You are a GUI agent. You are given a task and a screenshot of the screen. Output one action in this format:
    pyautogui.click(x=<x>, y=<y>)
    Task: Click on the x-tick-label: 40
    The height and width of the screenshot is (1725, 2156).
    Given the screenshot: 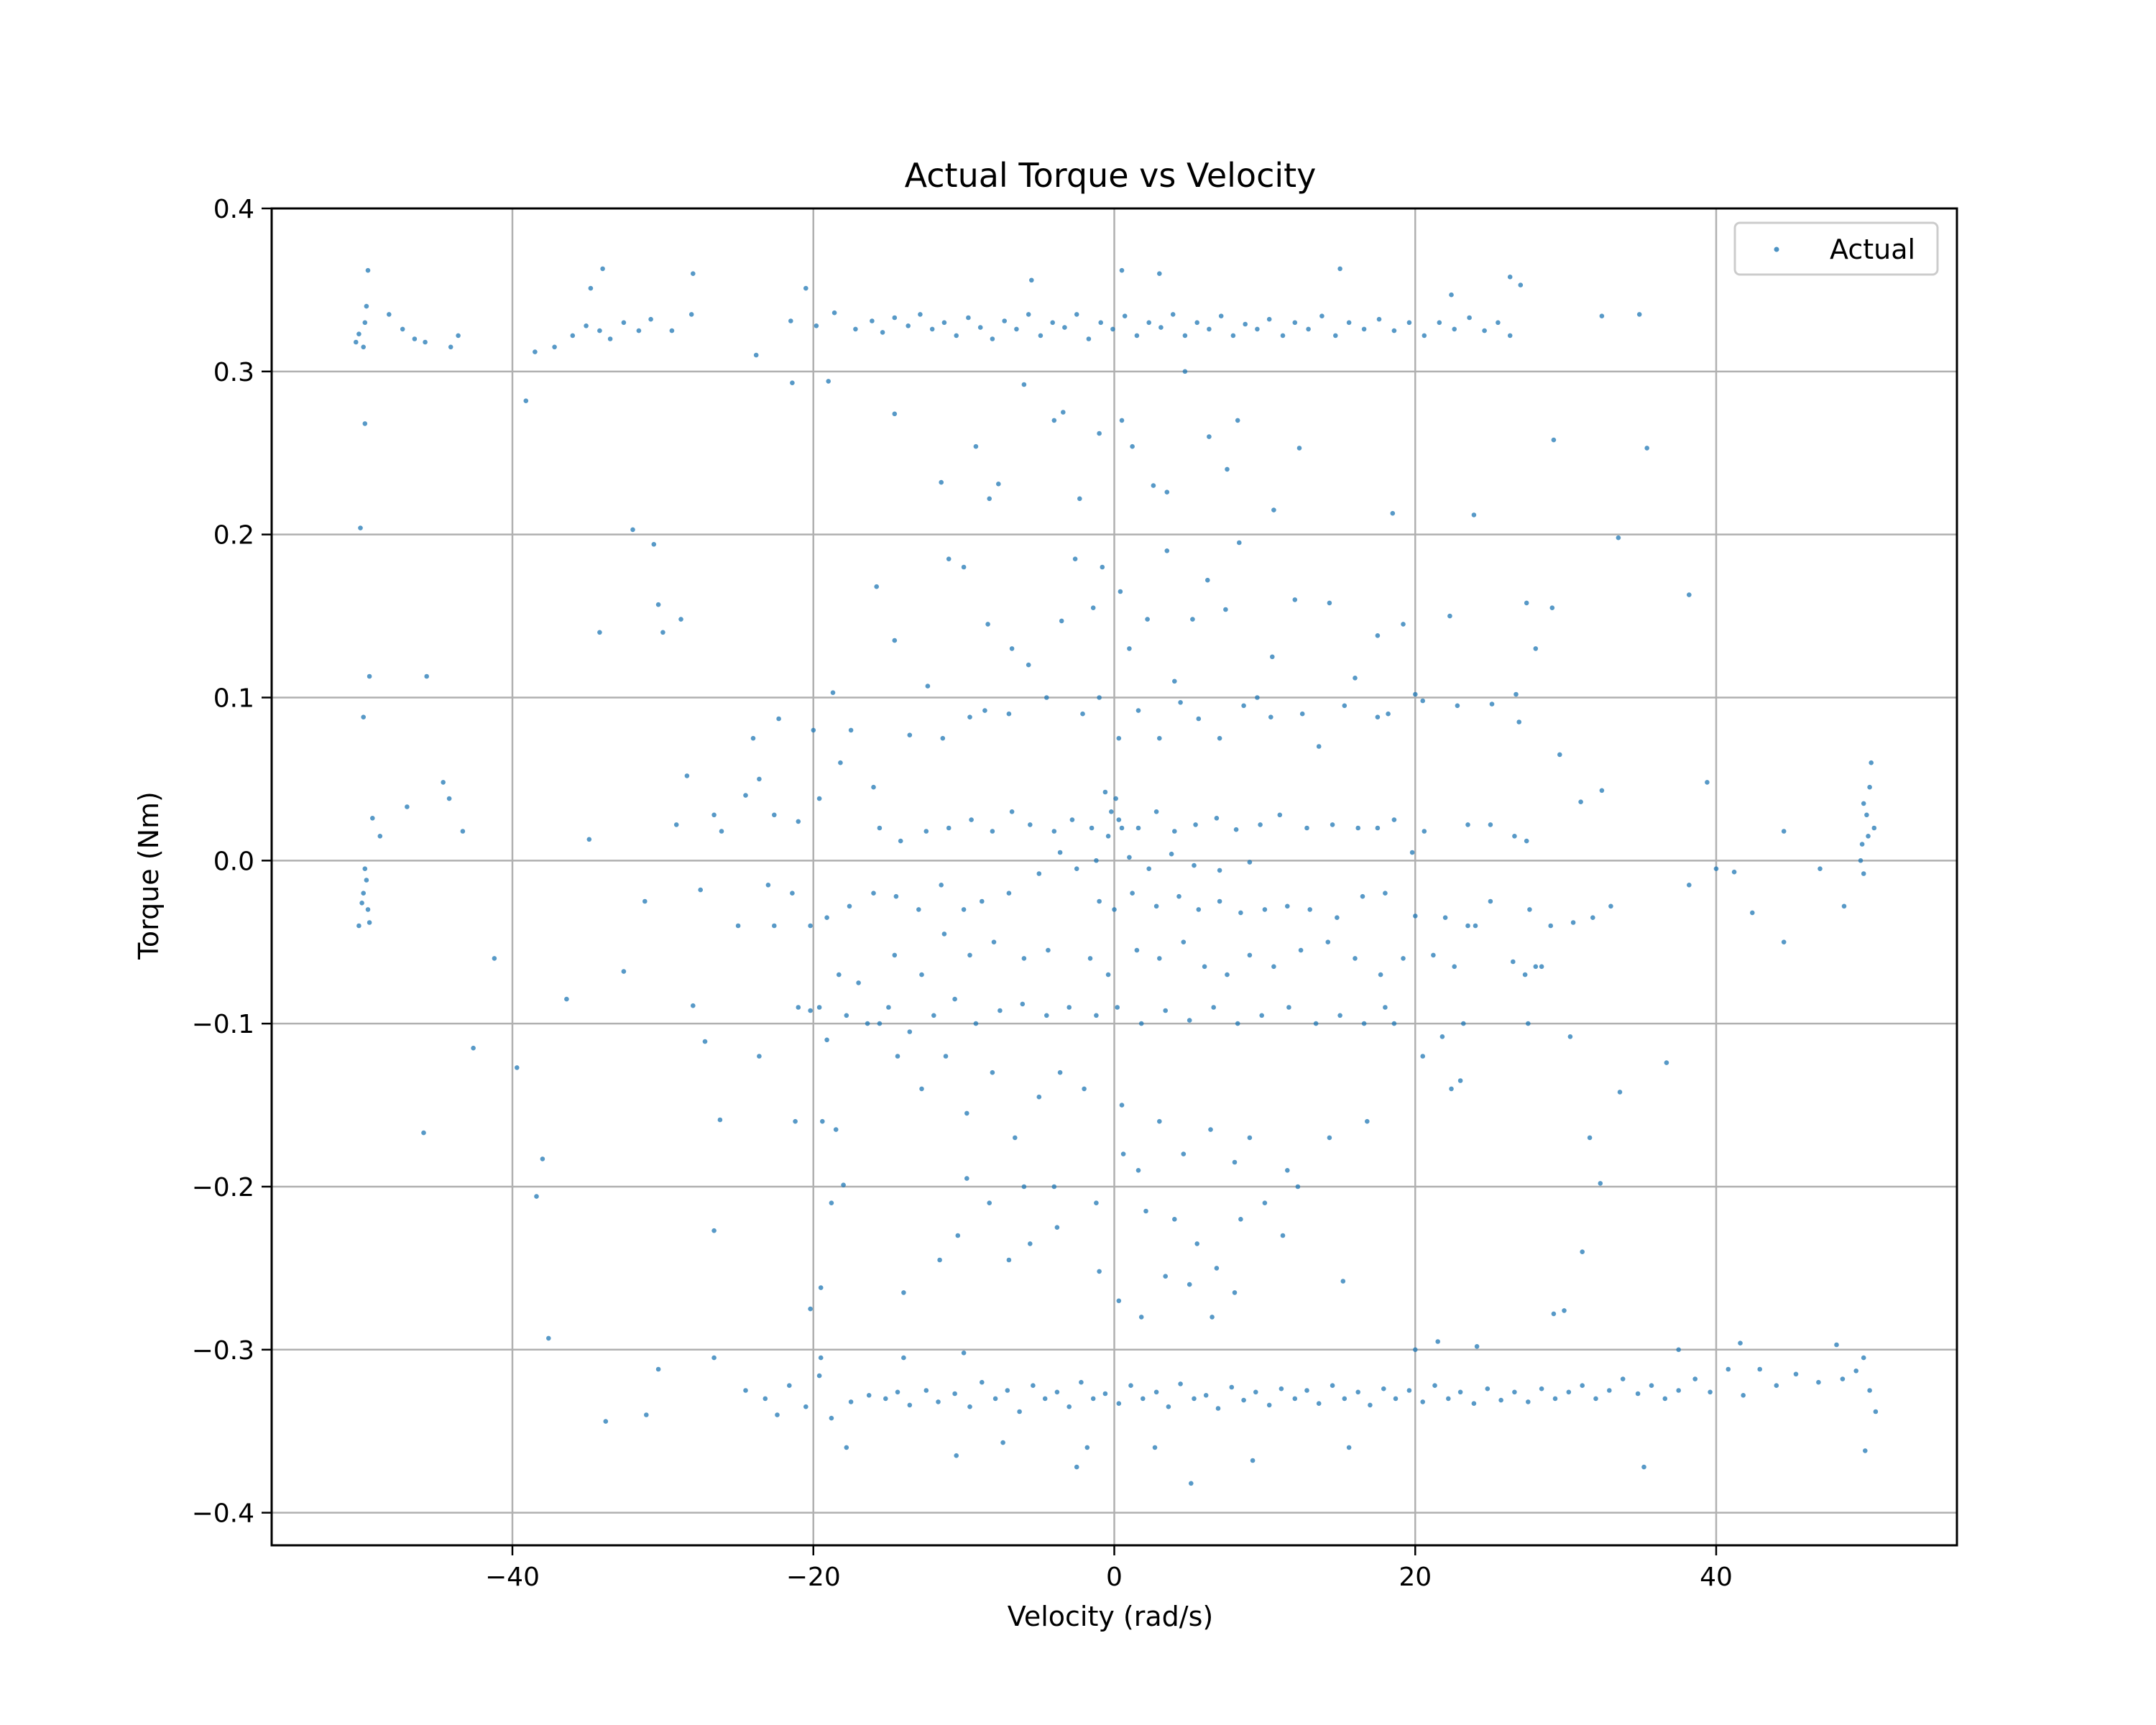 What is the action you would take?
    pyautogui.click(x=1717, y=1577)
    